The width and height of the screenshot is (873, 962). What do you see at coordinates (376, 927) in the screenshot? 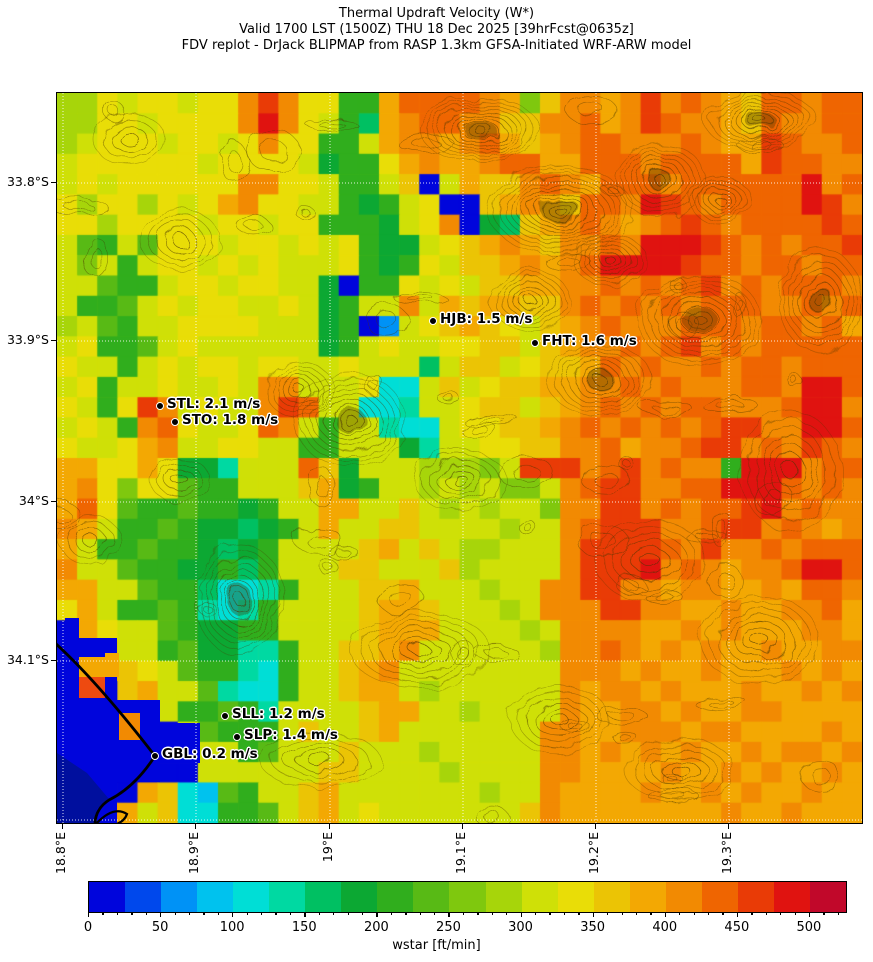
I see `colorbar-tick-label: 200` at bounding box center [376, 927].